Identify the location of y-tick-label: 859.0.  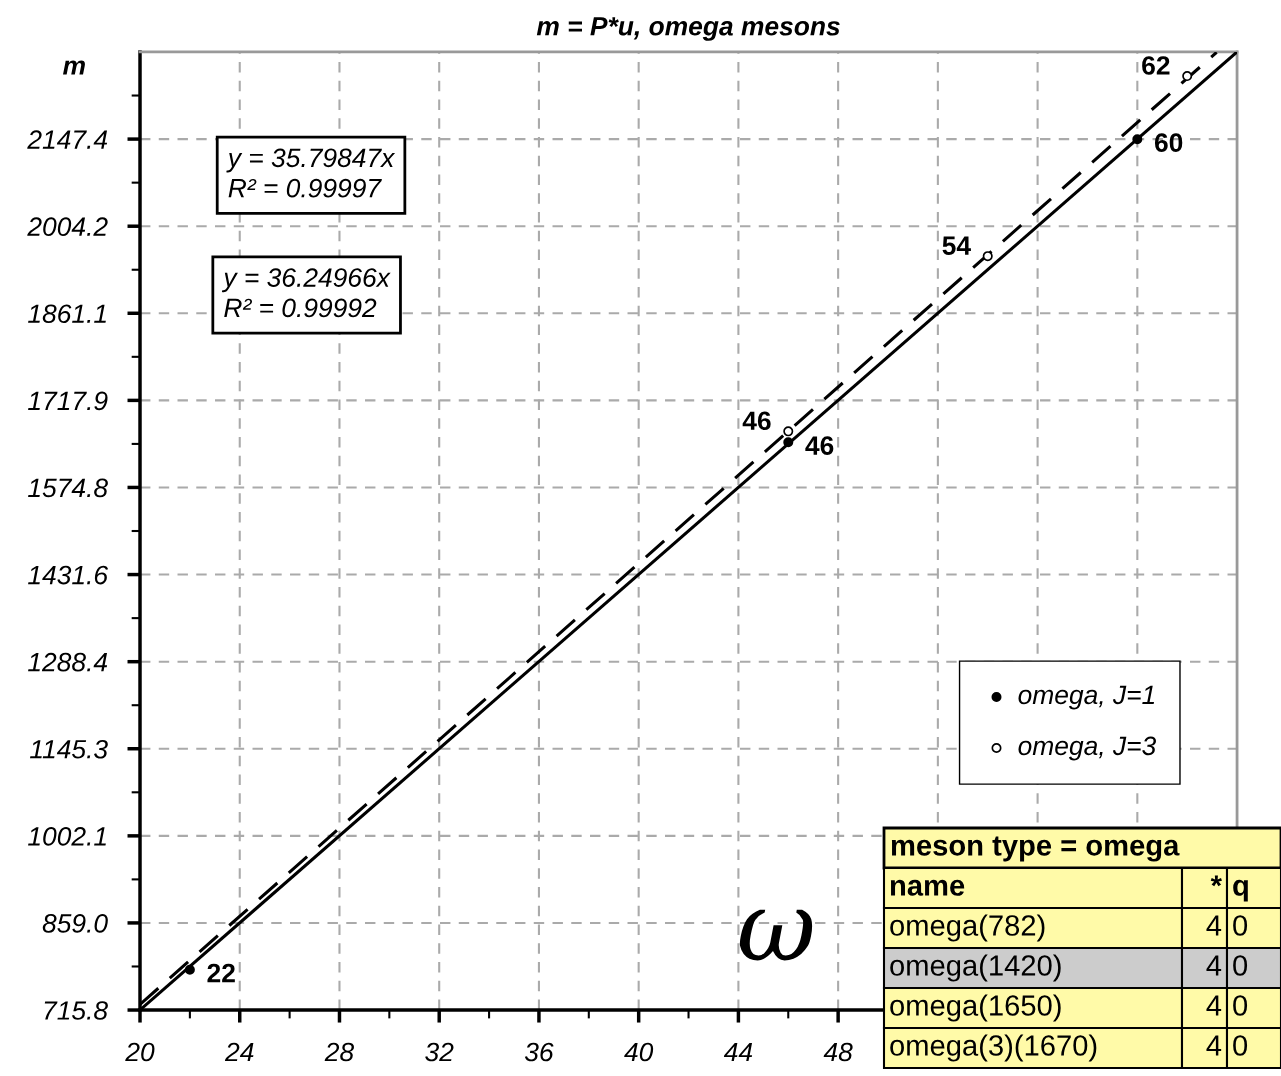
(75, 923).